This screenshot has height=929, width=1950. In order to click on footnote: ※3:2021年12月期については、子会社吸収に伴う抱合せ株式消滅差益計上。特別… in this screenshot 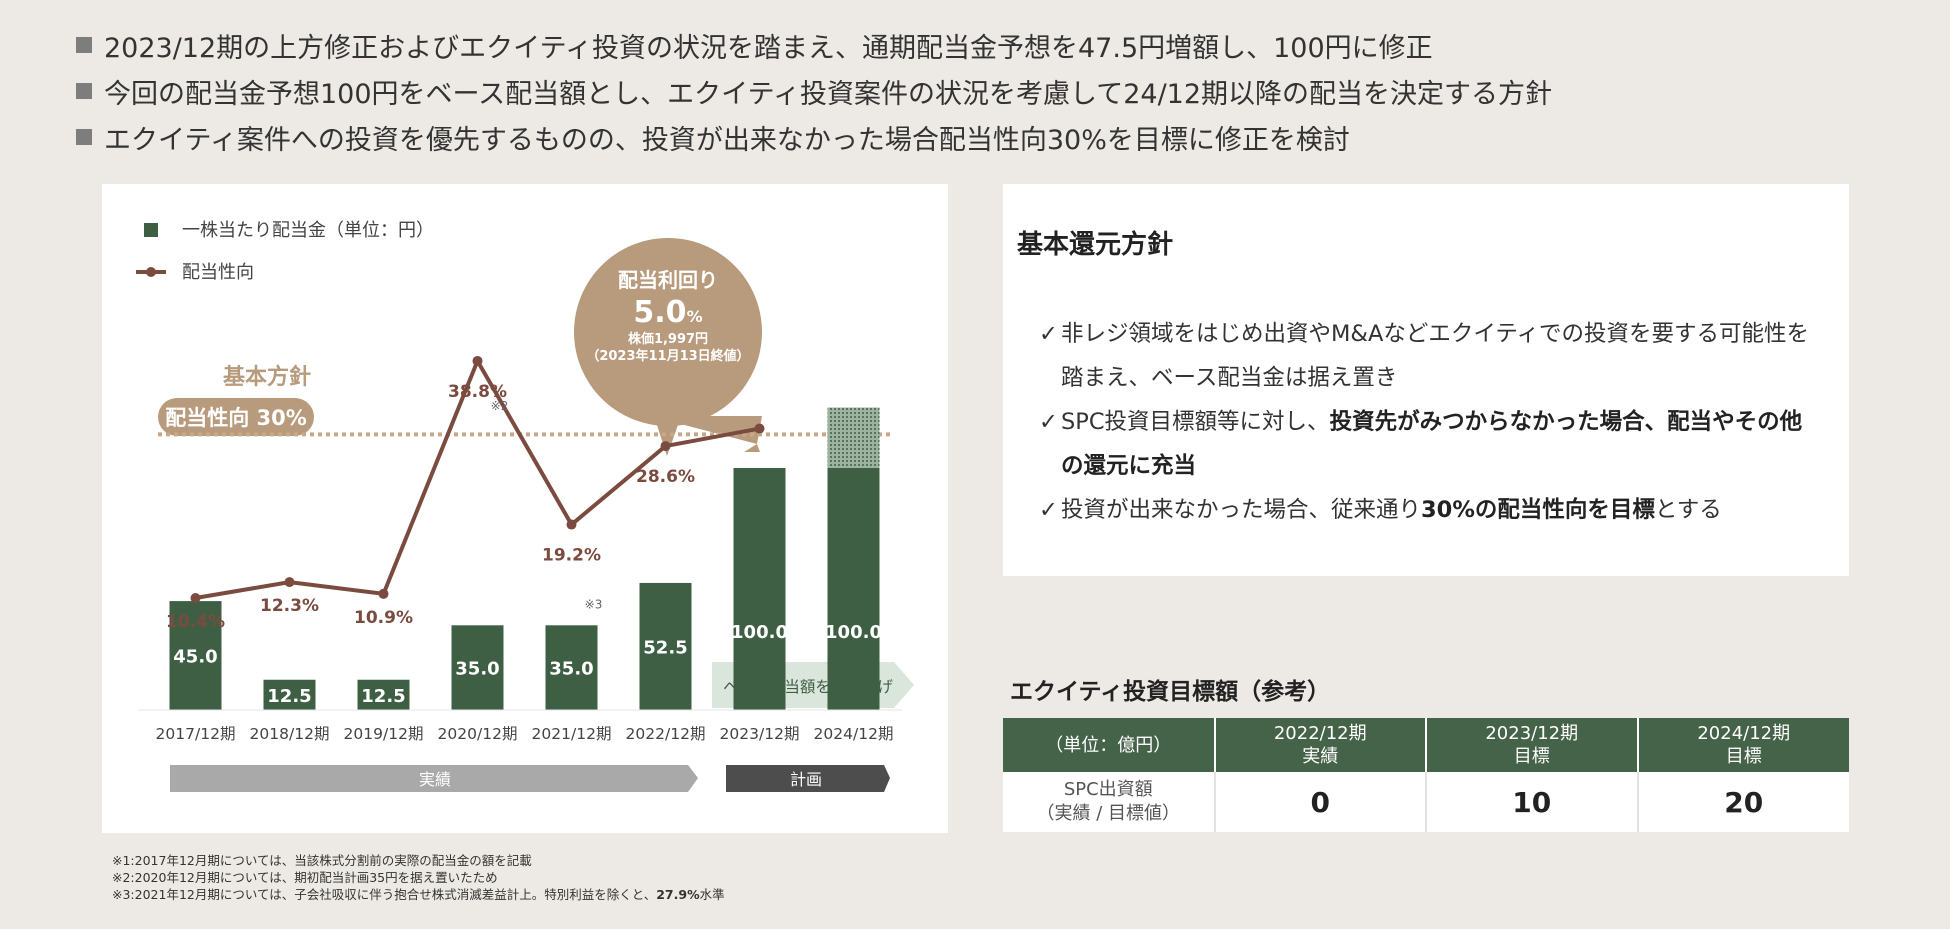, I will do `click(418, 894)`.